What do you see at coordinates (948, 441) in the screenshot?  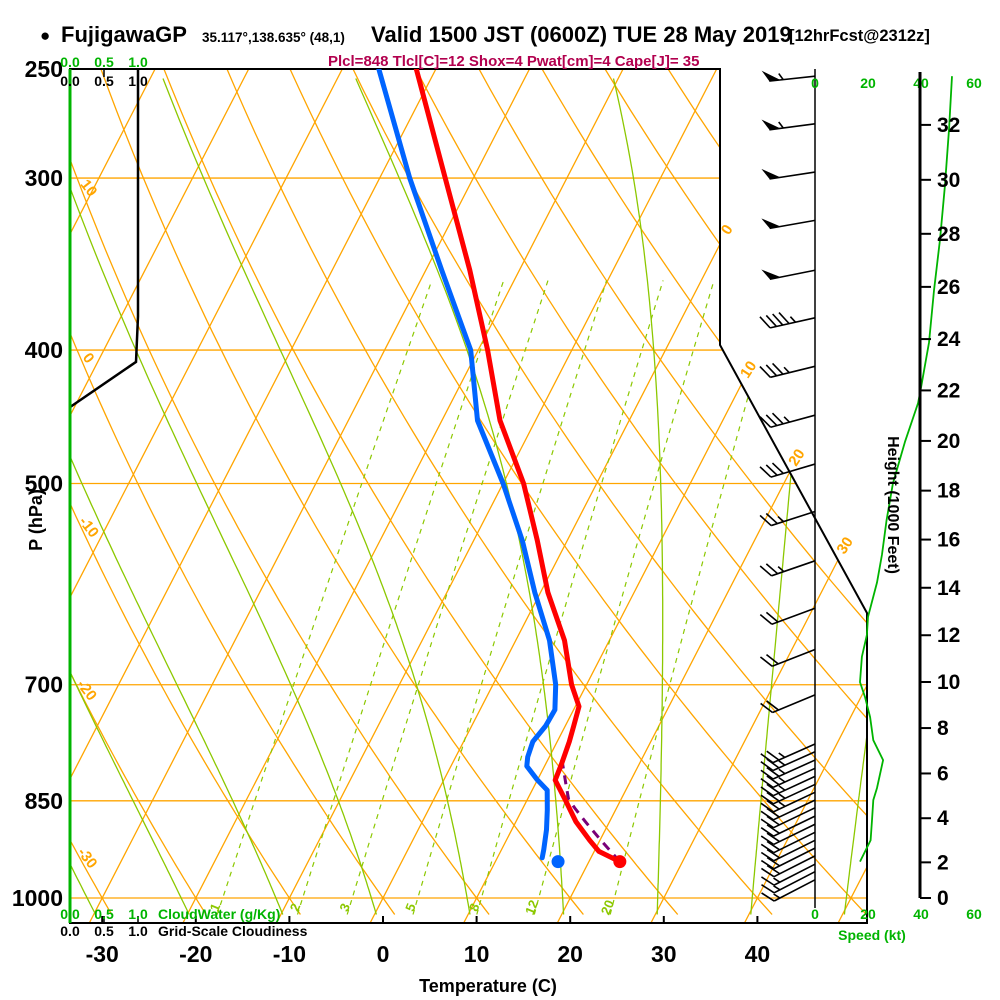 I see `height-tick-label: 20` at bounding box center [948, 441].